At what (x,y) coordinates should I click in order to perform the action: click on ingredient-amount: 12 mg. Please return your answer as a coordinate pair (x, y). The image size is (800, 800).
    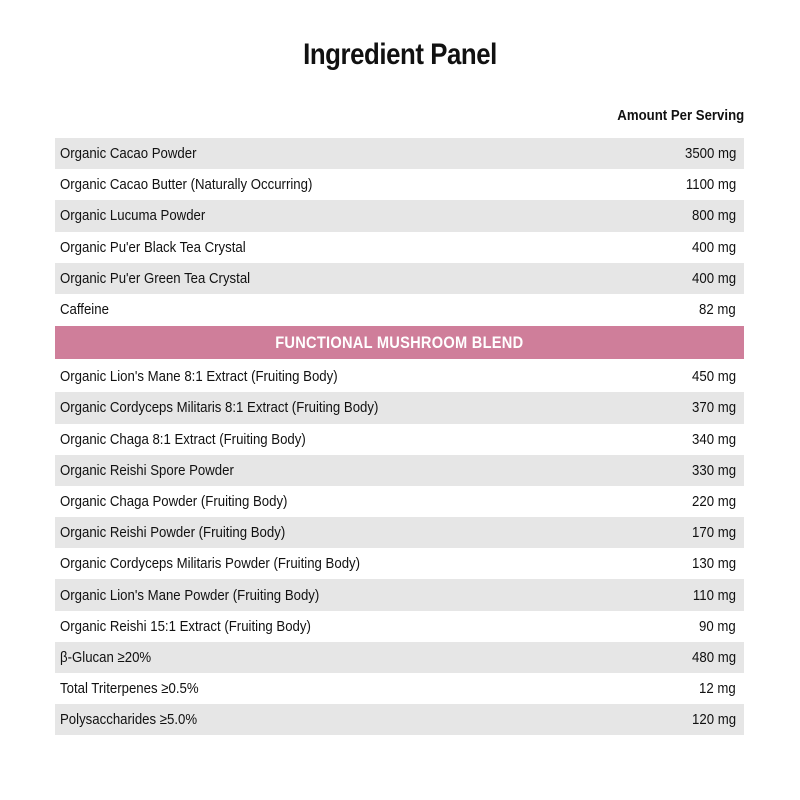
    Looking at the image, I should click on (717, 689).